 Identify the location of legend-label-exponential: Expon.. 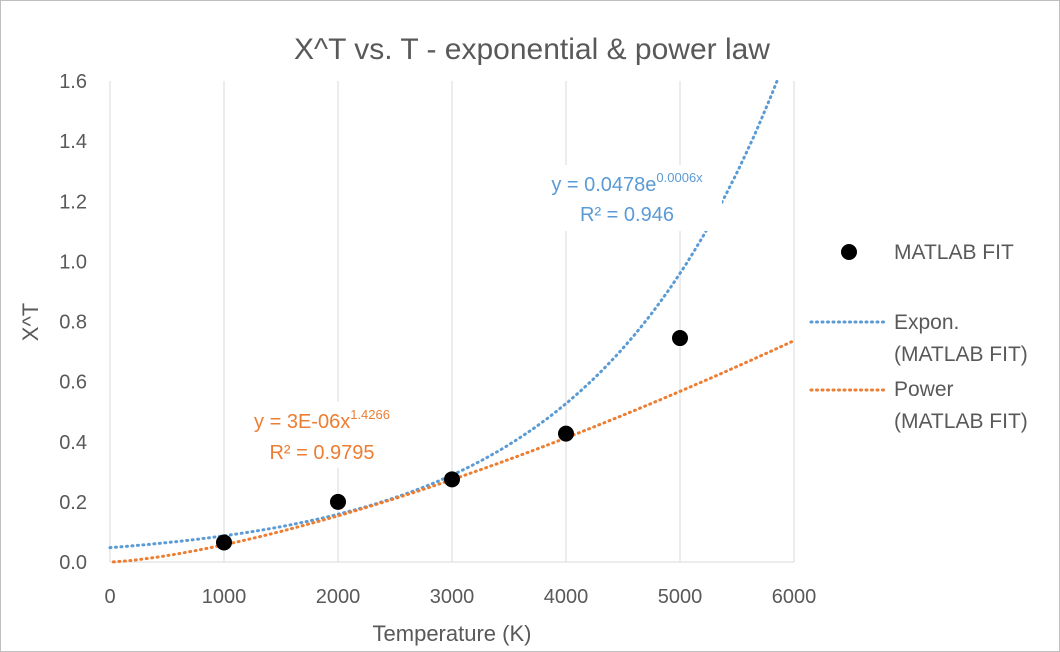
(926, 322).